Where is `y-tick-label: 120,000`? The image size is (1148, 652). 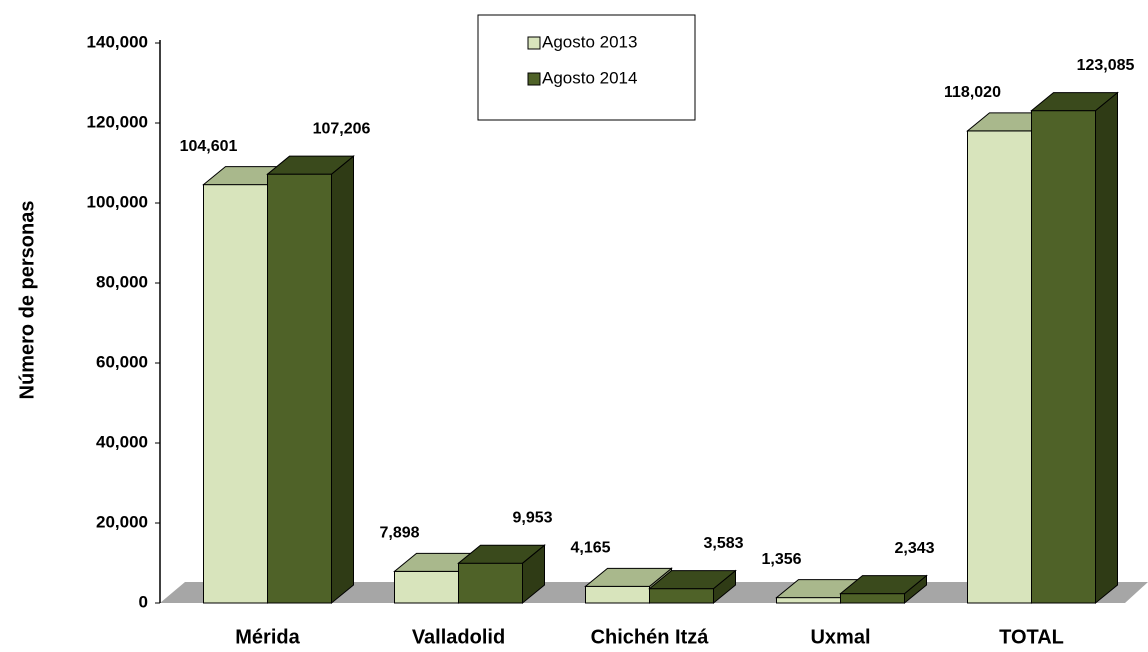 y-tick-label: 120,000 is located at coordinates (117, 121).